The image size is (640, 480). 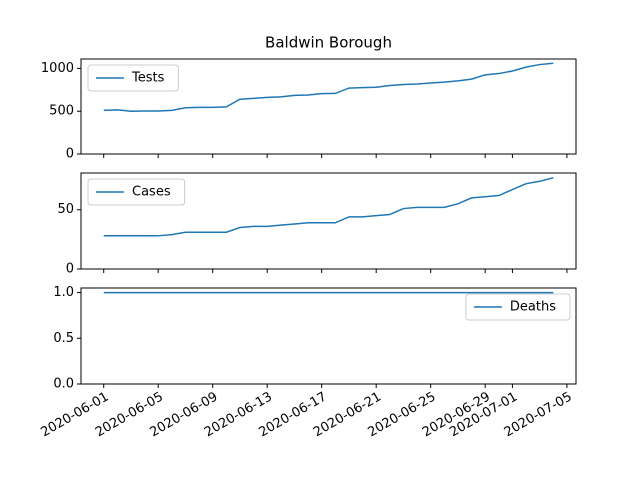 What do you see at coordinates (148, 78) in the screenshot?
I see `legend-label: Tests` at bounding box center [148, 78].